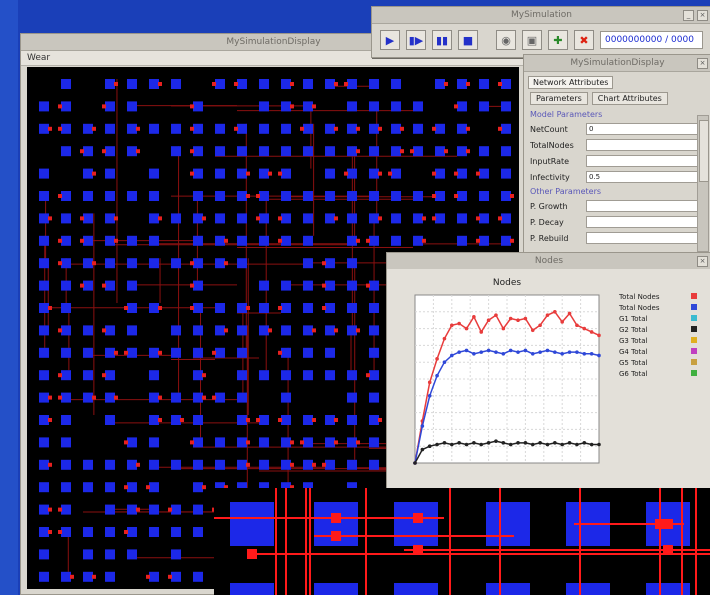 The image size is (710, 595). Describe the element at coordinates (704, 151) in the screenshot. I see `scrollbar-thumb` at that location.